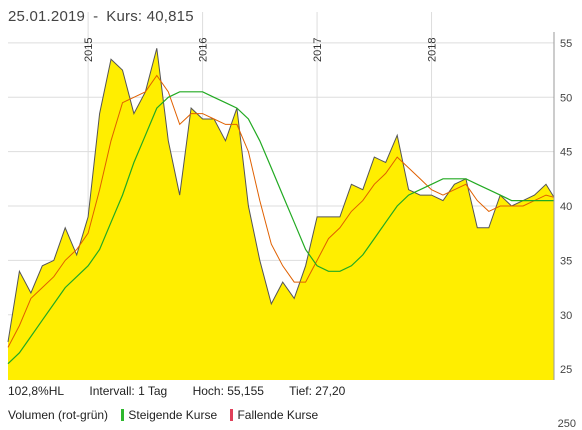  What do you see at coordinates (173, 415) in the screenshot?
I see `legend-rising-label: Steigende Kurse` at bounding box center [173, 415].